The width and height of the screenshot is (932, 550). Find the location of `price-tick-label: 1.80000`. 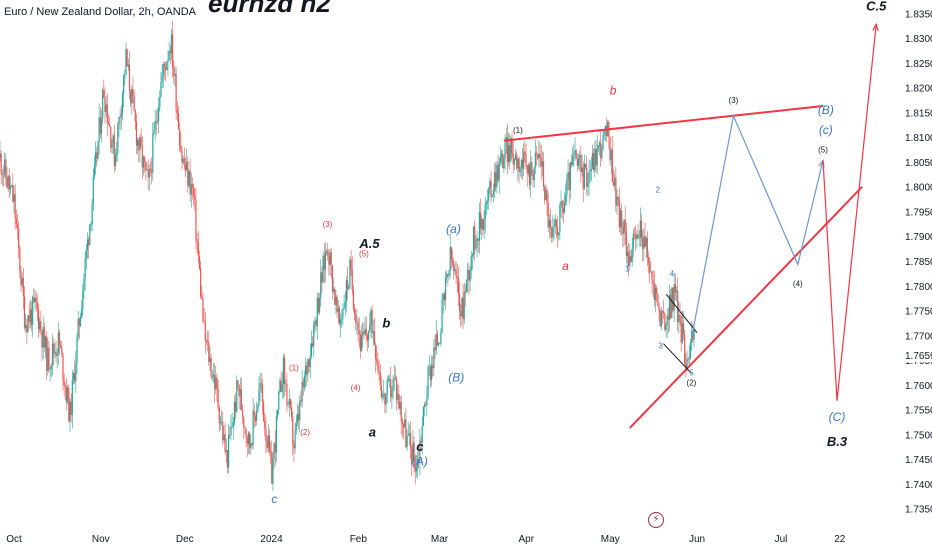

price-tick-label: 1.80000 is located at coordinates (918, 188).